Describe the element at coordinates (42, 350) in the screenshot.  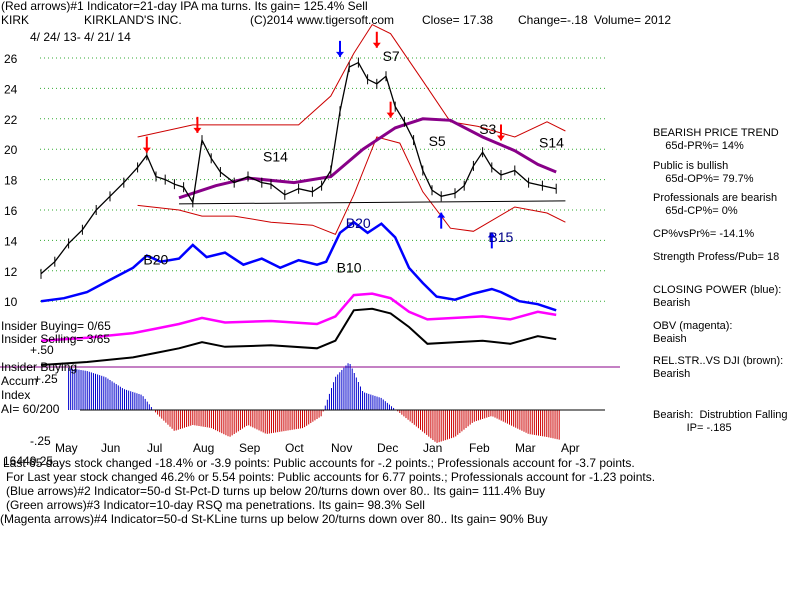
I see `obv-plus50-label: +.50` at that location.